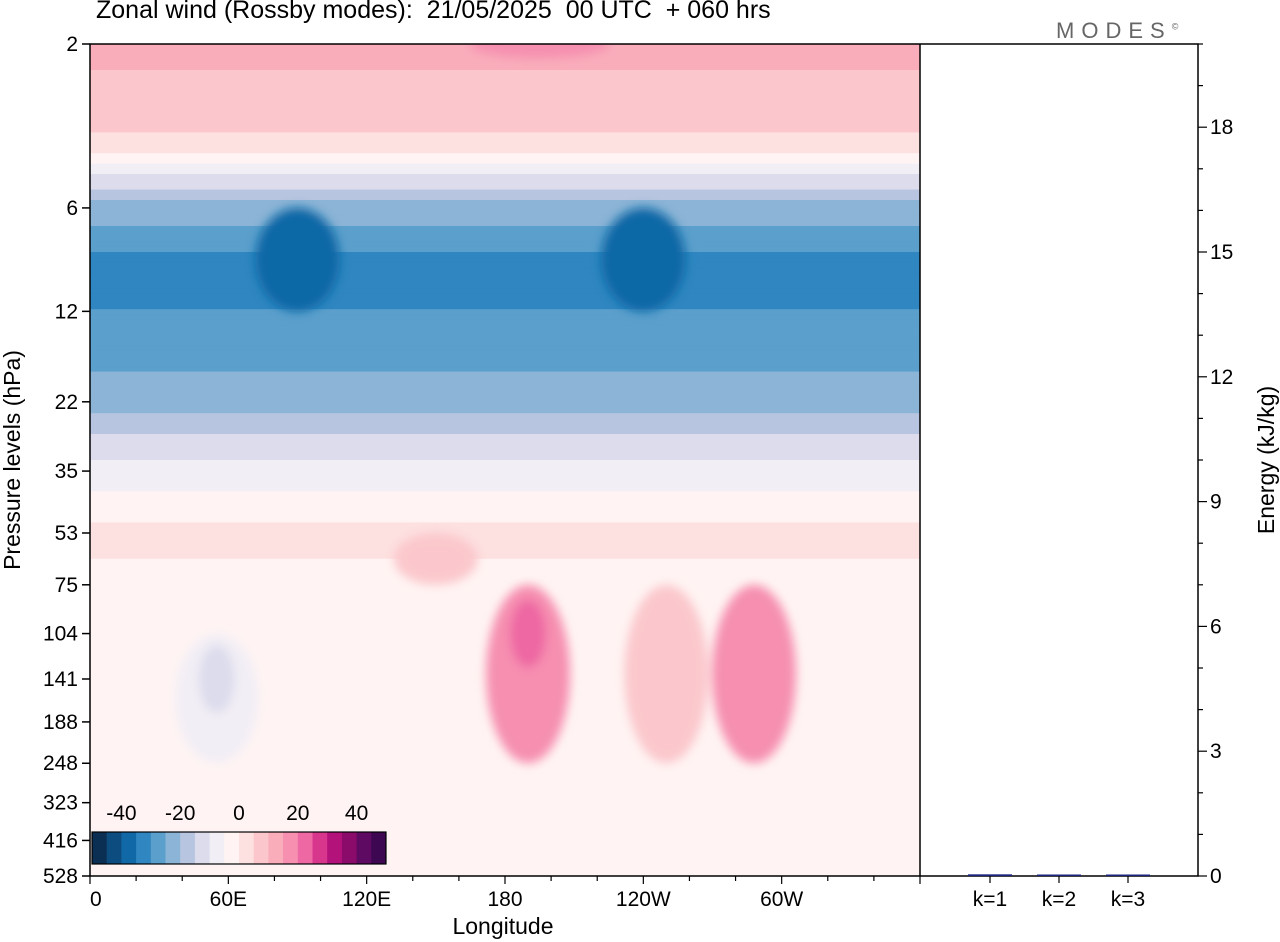 The height and width of the screenshot is (942, 1280). I want to click on modes-logo-text: MODES, so click(1114, 30).